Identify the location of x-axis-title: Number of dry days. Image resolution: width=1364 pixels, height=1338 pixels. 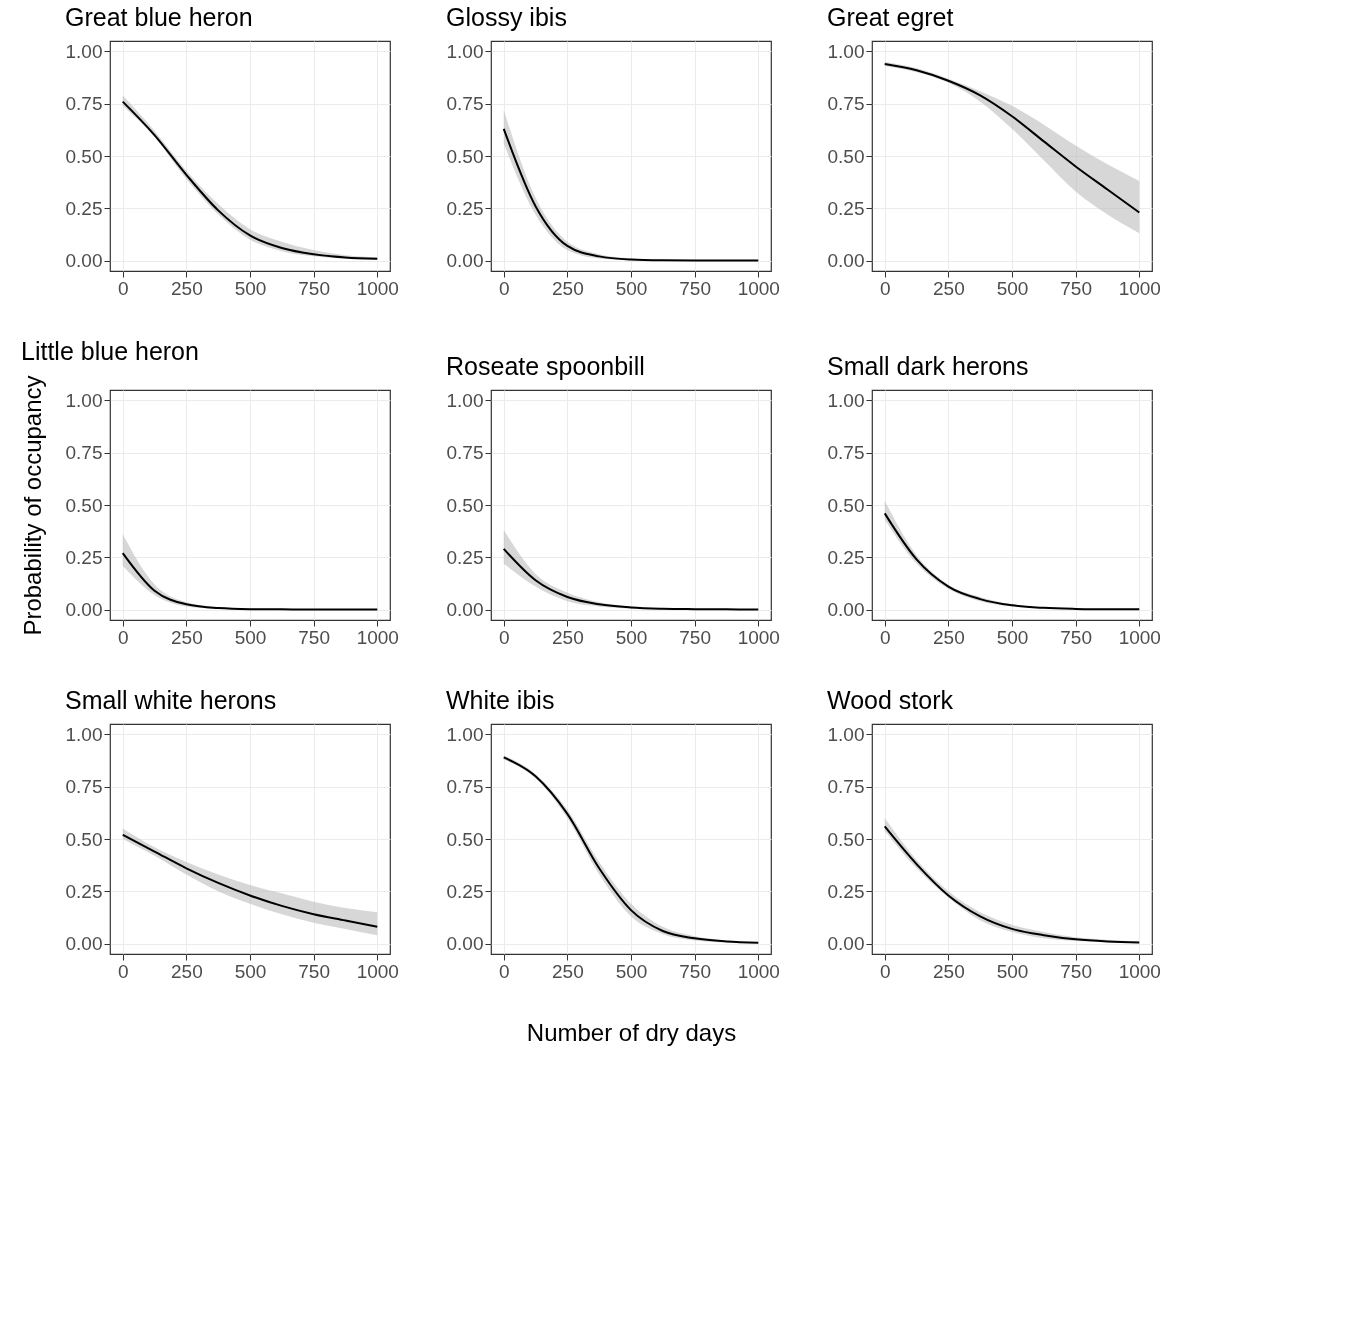
(631, 1032).